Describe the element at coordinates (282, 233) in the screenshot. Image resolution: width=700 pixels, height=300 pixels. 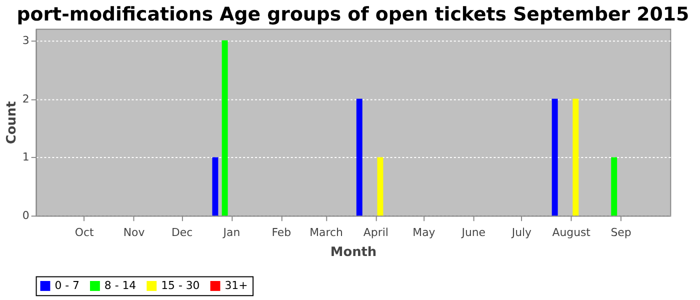
I see `x-tick-label: Feb` at that location.